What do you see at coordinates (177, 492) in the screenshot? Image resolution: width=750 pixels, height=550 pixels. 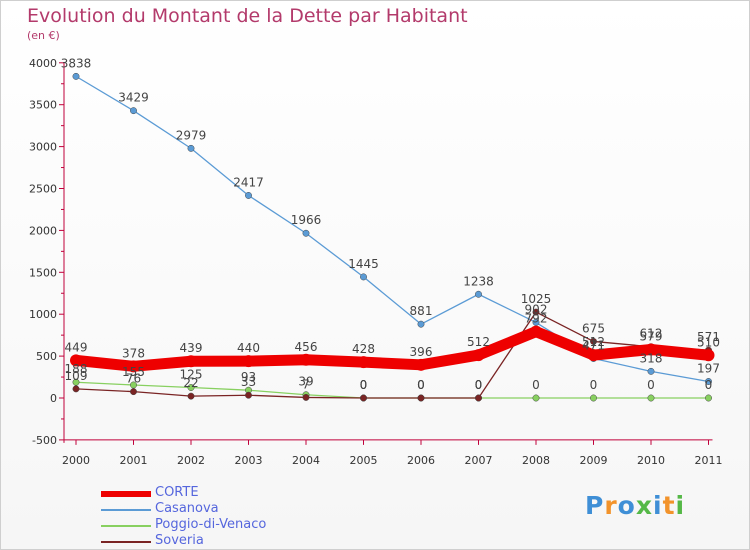 I see `legend-label-corte: CORTE` at bounding box center [177, 492].